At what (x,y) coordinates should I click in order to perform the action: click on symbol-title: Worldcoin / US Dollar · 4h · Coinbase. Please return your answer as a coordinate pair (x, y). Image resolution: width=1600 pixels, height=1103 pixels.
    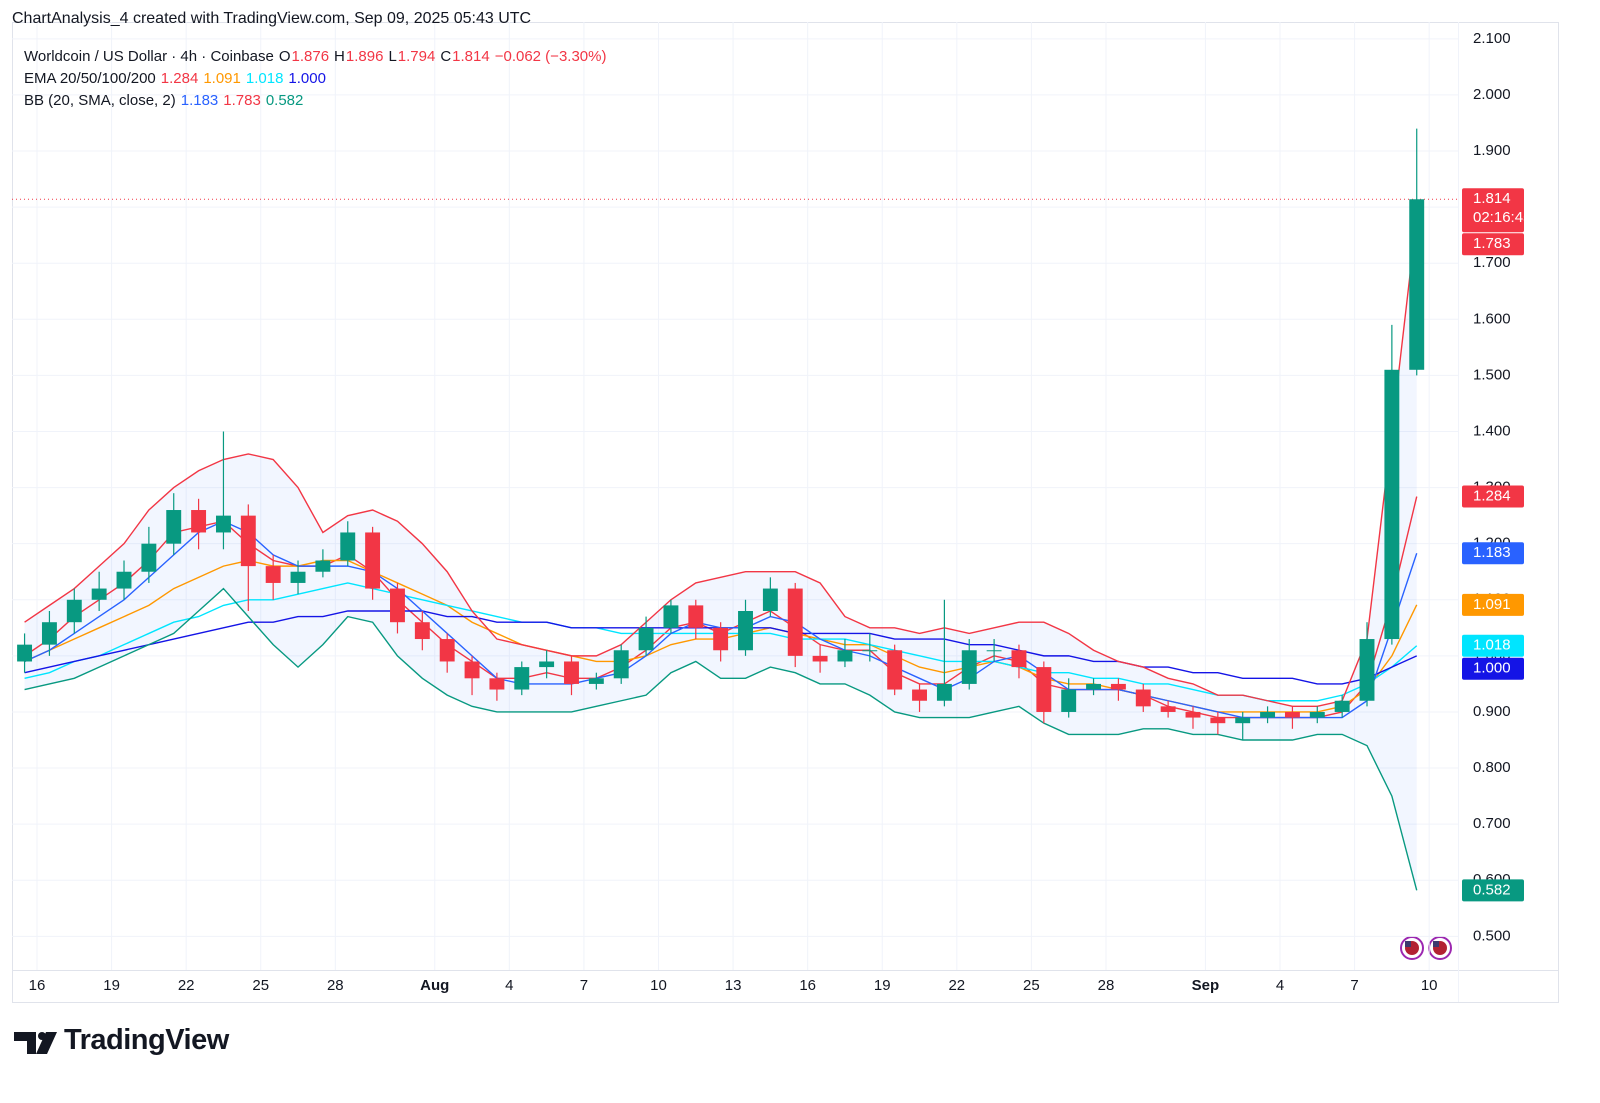
    Looking at the image, I should click on (149, 56).